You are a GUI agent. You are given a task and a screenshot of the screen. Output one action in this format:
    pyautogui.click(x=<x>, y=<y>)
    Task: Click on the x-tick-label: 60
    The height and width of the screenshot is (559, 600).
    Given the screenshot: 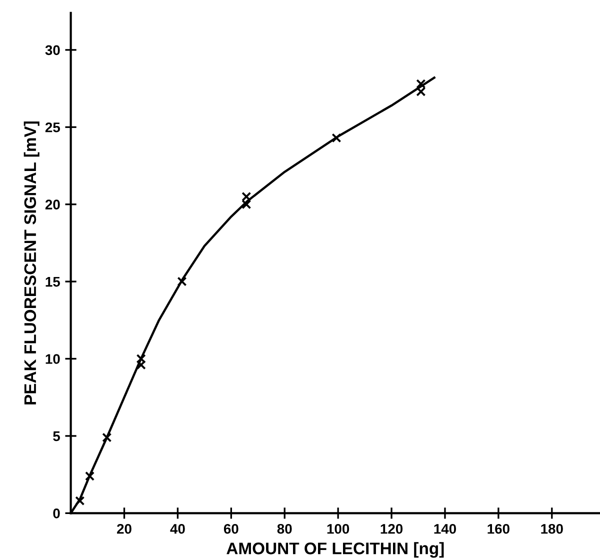 What is the action you would take?
    pyautogui.click(x=231, y=529)
    